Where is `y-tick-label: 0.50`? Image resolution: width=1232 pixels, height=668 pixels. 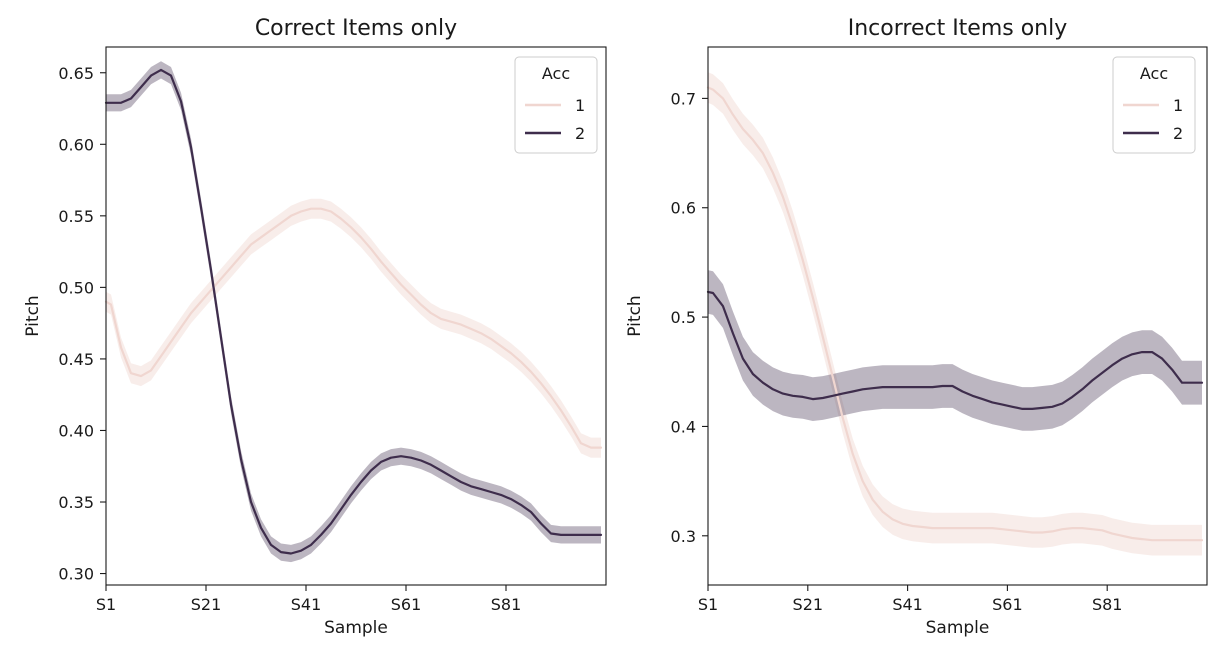 y-tick-label: 0.50 is located at coordinates (76, 287).